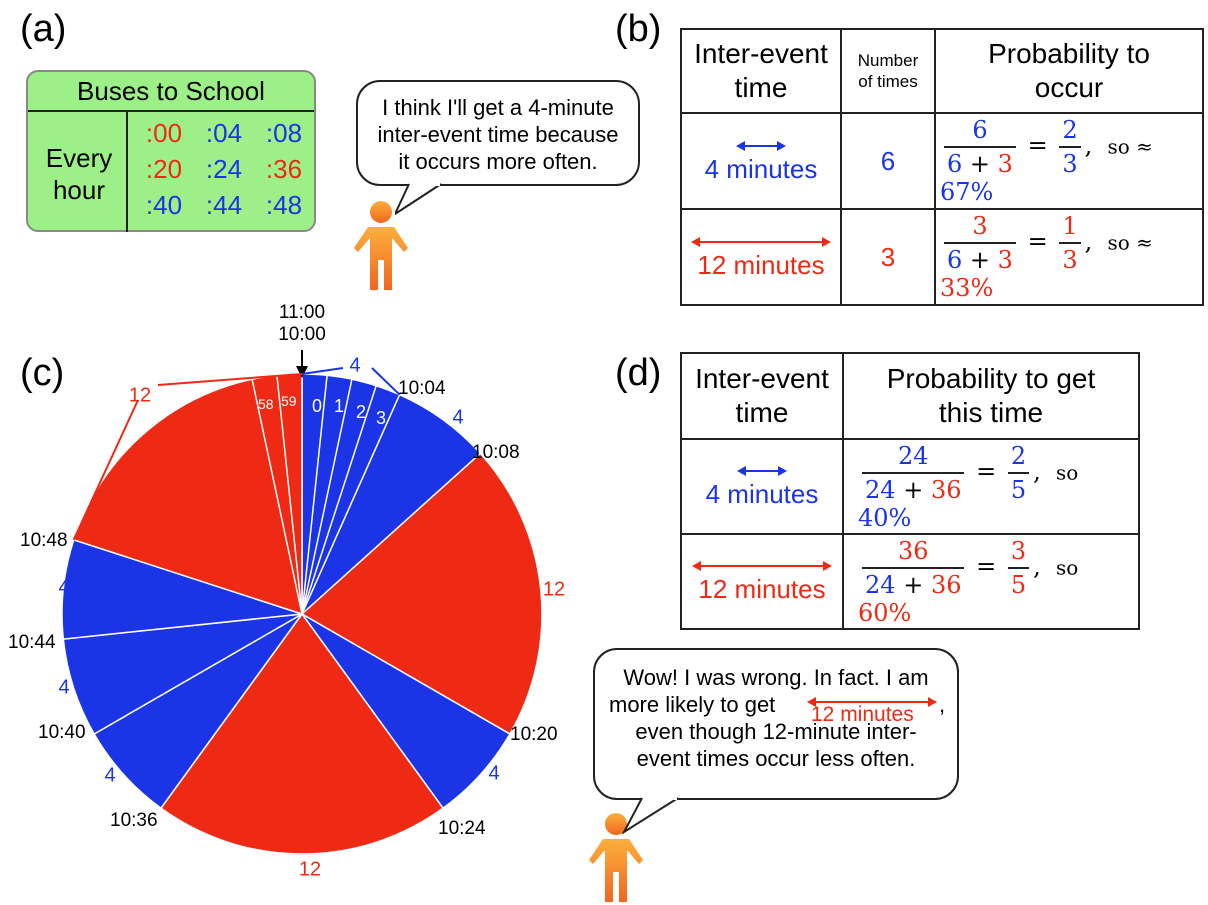 This screenshot has height=905, width=1208. Describe the element at coordinates (317, 406) in the screenshot. I see `minute-tick-label: 0` at that location.